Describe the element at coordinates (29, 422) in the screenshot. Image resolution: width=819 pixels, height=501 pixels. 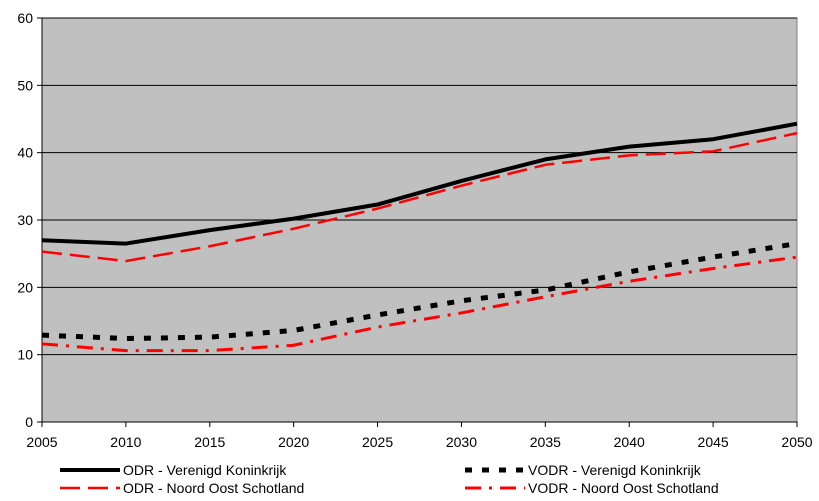
I see `y-tick-label: 0` at that location.